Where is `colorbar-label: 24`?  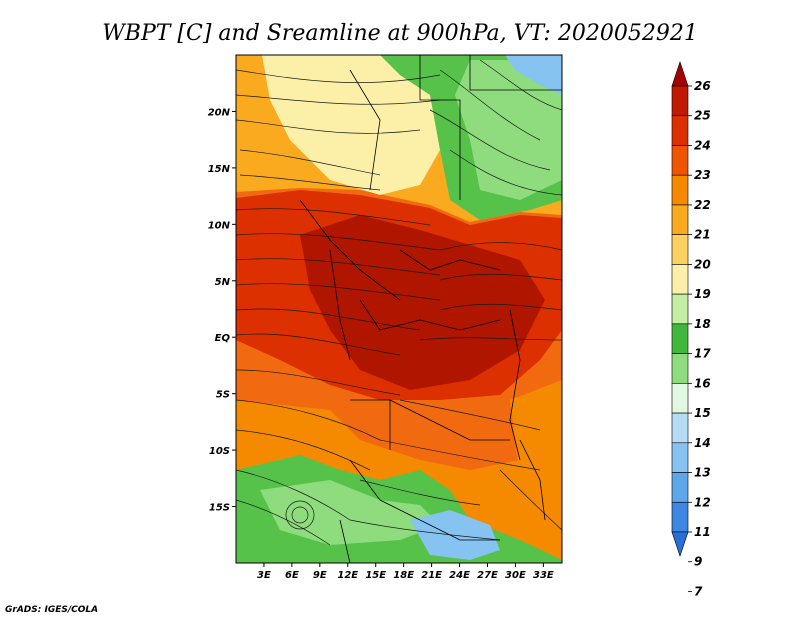 colorbar-label: 24 is located at coordinates (702, 145).